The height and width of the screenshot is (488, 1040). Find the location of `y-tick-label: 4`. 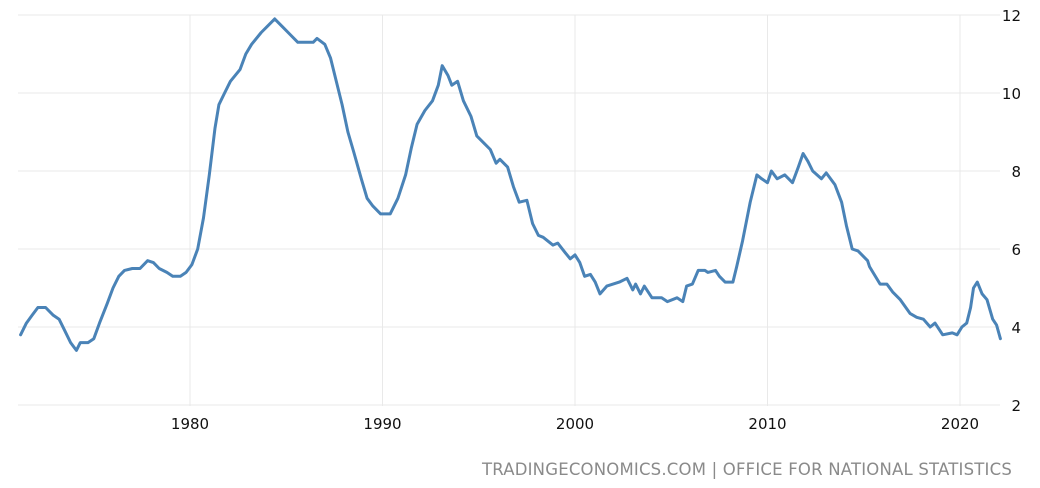

y-tick-label: 4 is located at coordinates (1016, 328).